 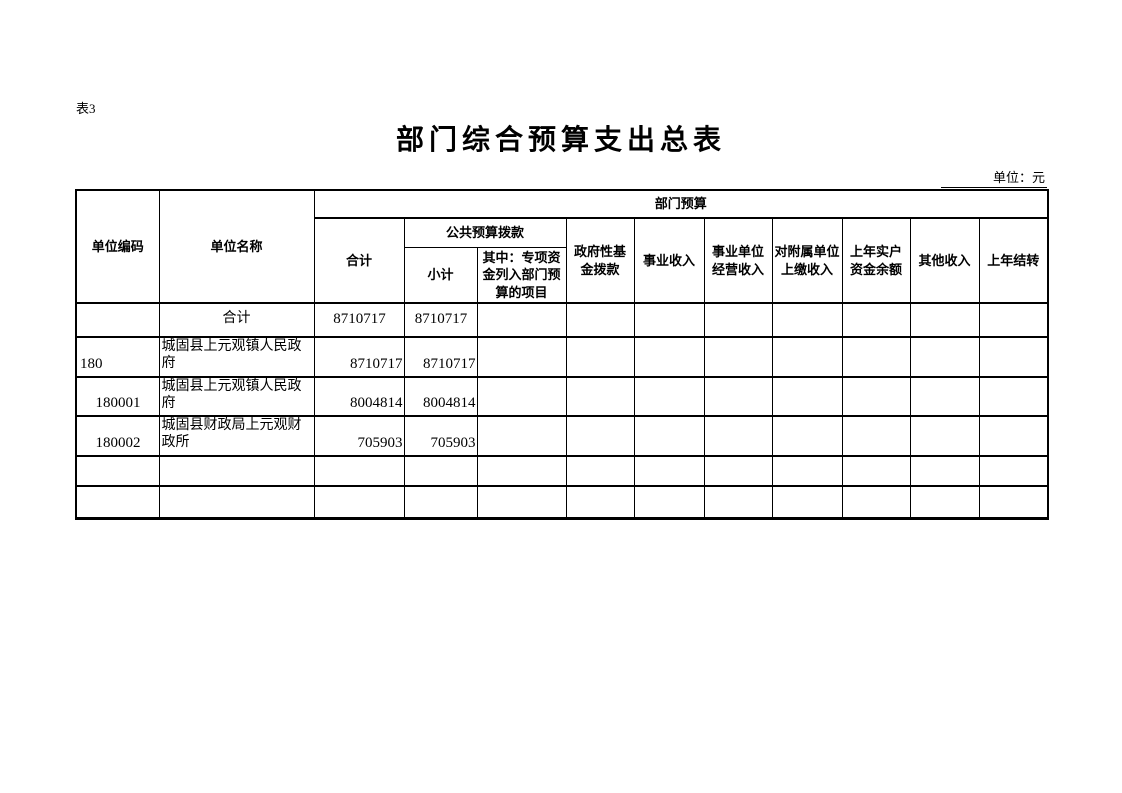 I want to click on col-header-dept-budget: 部门预算, so click(x=681, y=204).